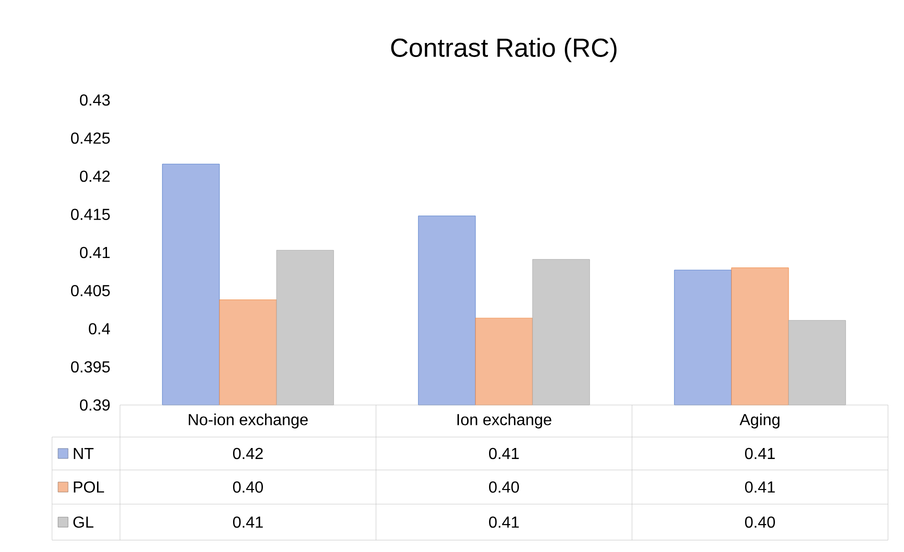 The image size is (904, 552). What do you see at coordinates (99, 328) in the screenshot?
I see `y-tick-label: 0.4` at bounding box center [99, 328].